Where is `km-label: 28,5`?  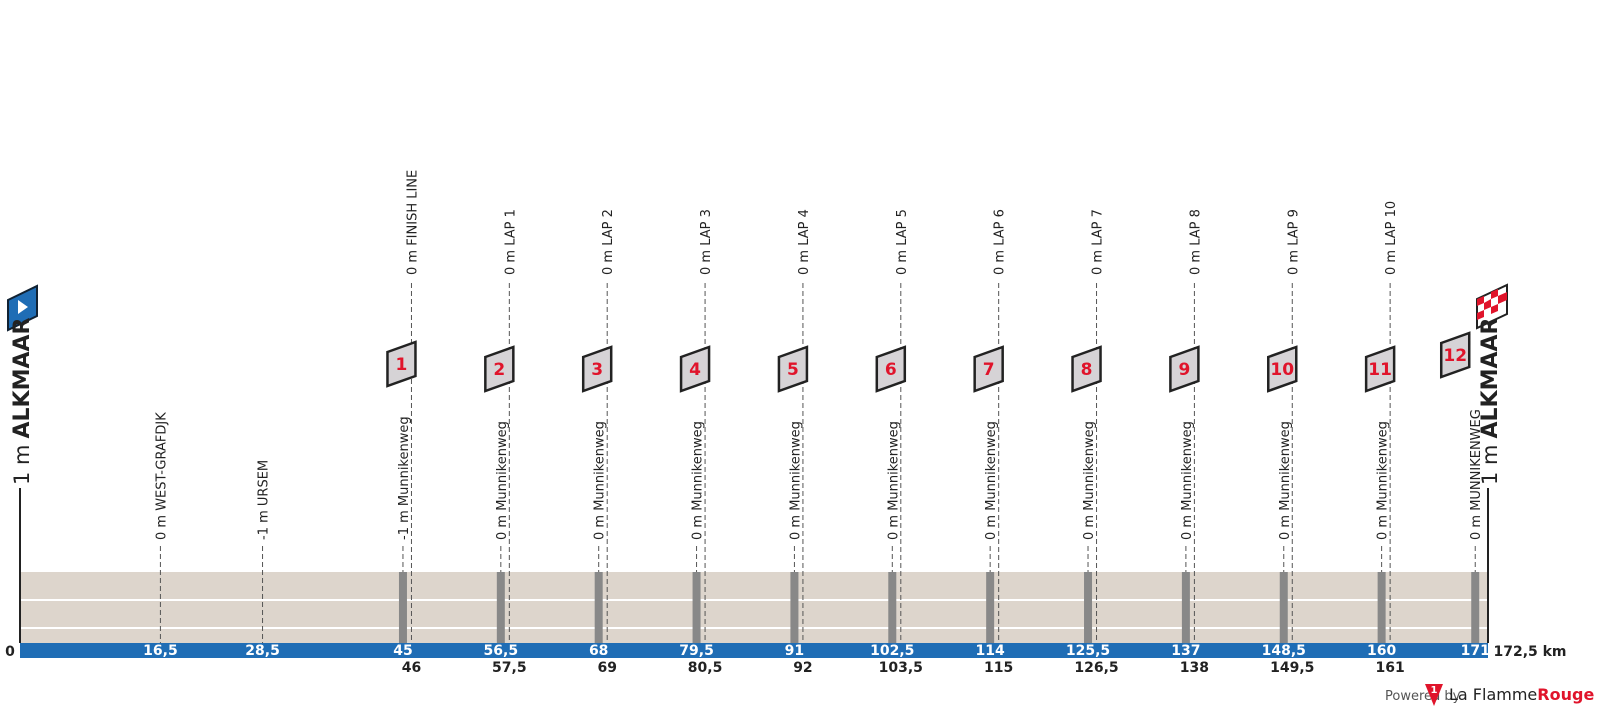 km-label: 28,5 is located at coordinates (262, 651).